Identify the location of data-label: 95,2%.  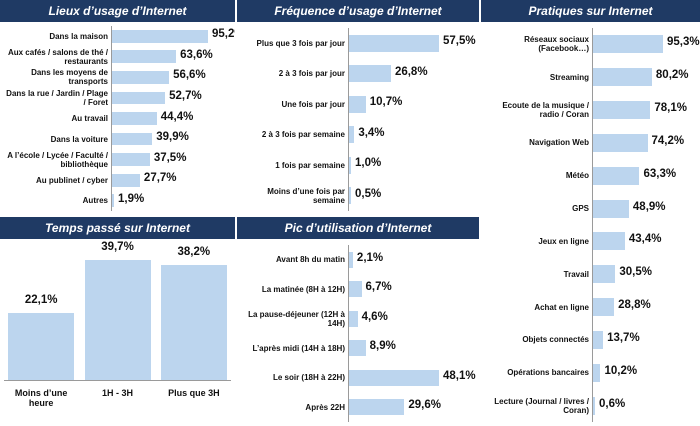
(223, 34).